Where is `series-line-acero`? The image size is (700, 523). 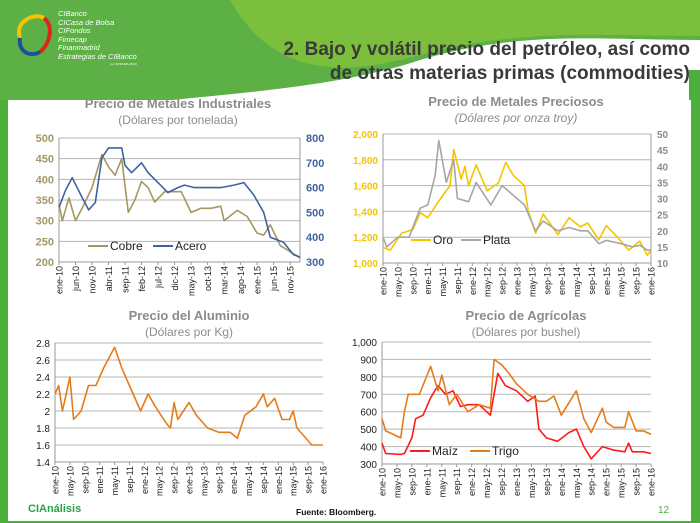
series-line-acero is located at coordinates (179, 202).